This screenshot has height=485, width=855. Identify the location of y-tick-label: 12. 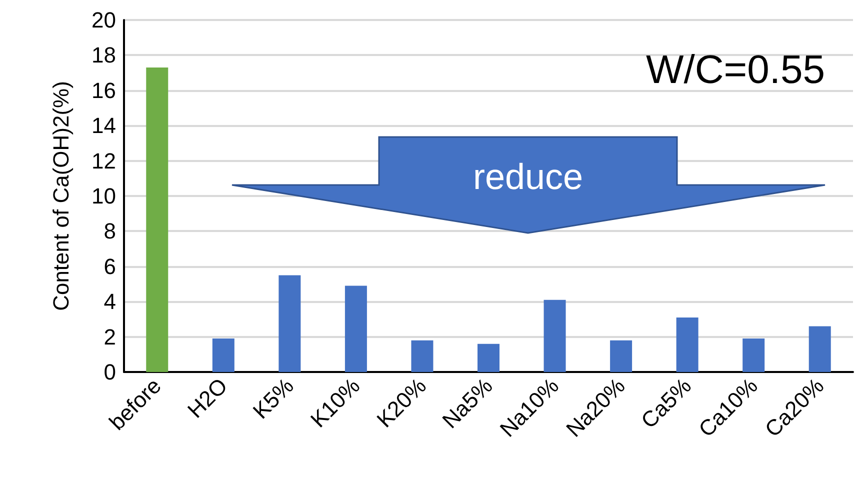
(104, 161).